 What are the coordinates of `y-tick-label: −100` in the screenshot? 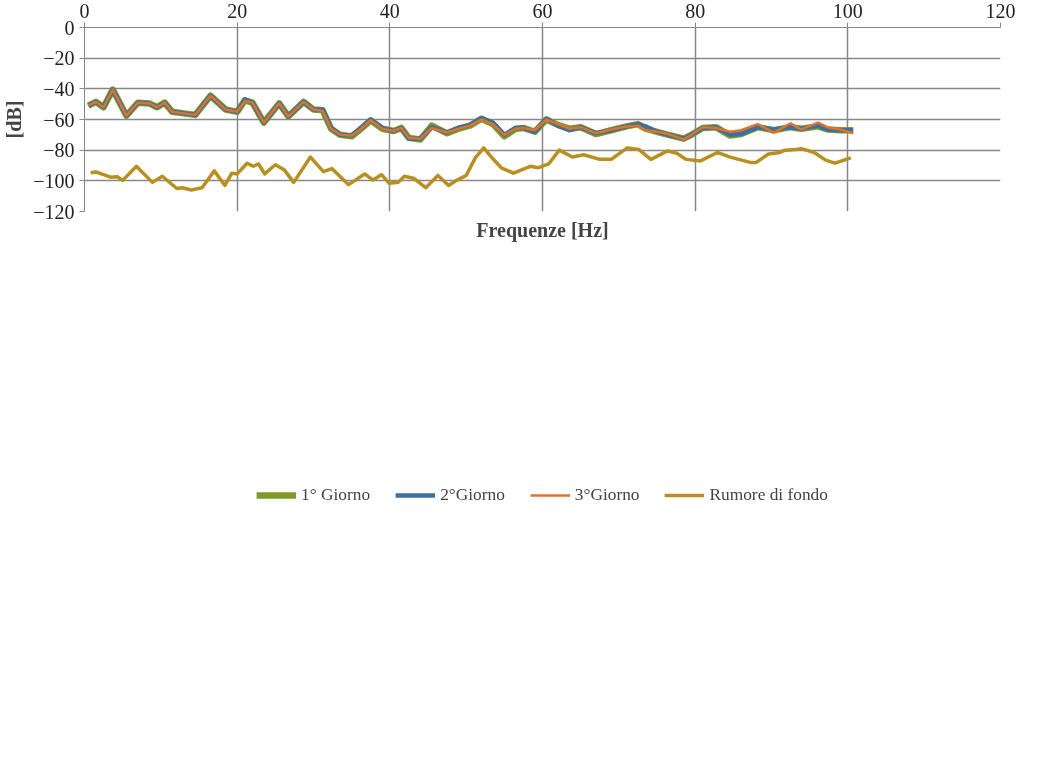 It's located at (54, 180).